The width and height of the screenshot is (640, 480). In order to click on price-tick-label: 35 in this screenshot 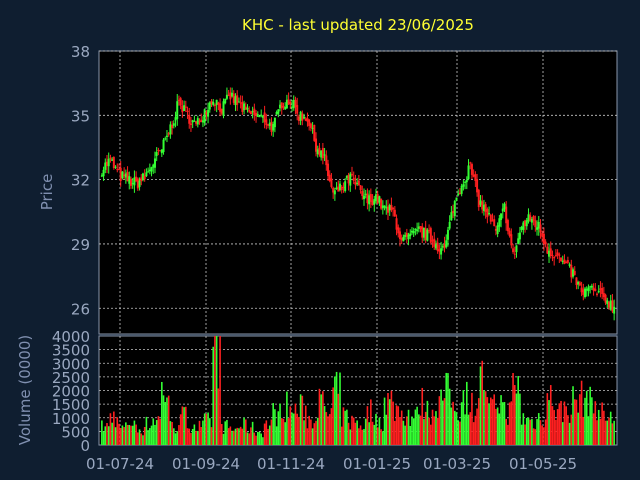, I will do `click(80, 116)`.